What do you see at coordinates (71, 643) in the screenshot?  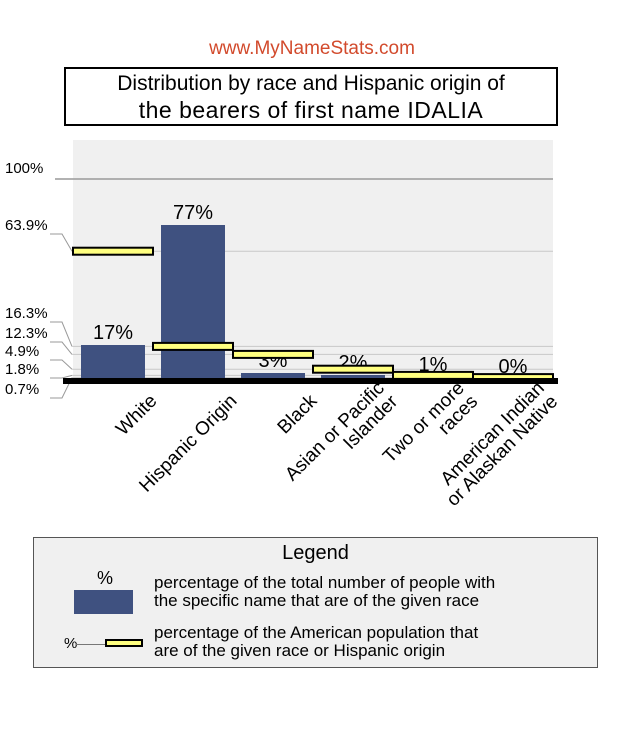 I see `legend-marker-symbol: %` at bounding box center [71, 643].